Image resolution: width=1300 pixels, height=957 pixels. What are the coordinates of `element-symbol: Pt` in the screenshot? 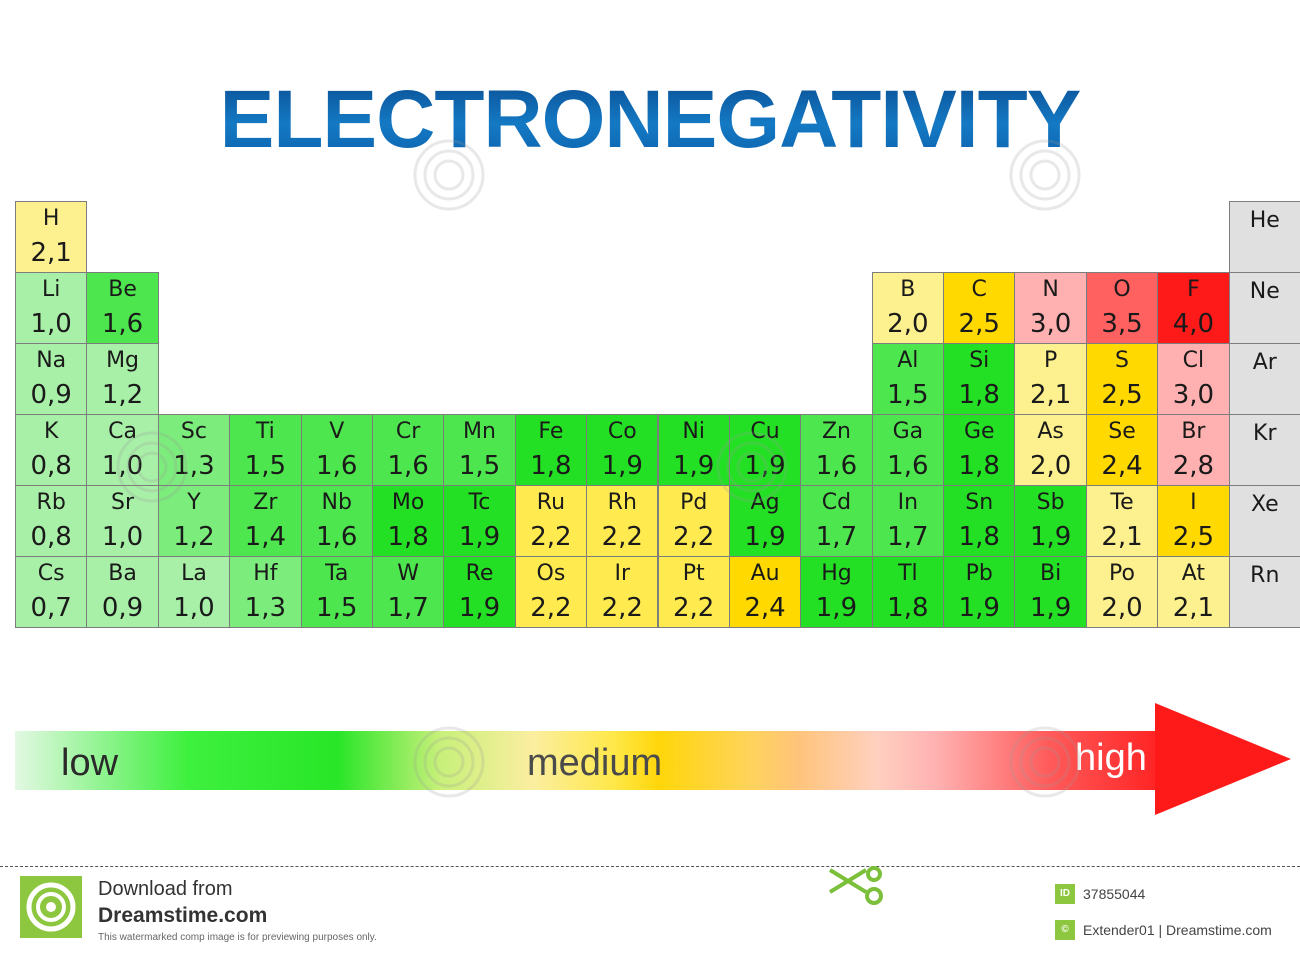 It's located at (693, 573).